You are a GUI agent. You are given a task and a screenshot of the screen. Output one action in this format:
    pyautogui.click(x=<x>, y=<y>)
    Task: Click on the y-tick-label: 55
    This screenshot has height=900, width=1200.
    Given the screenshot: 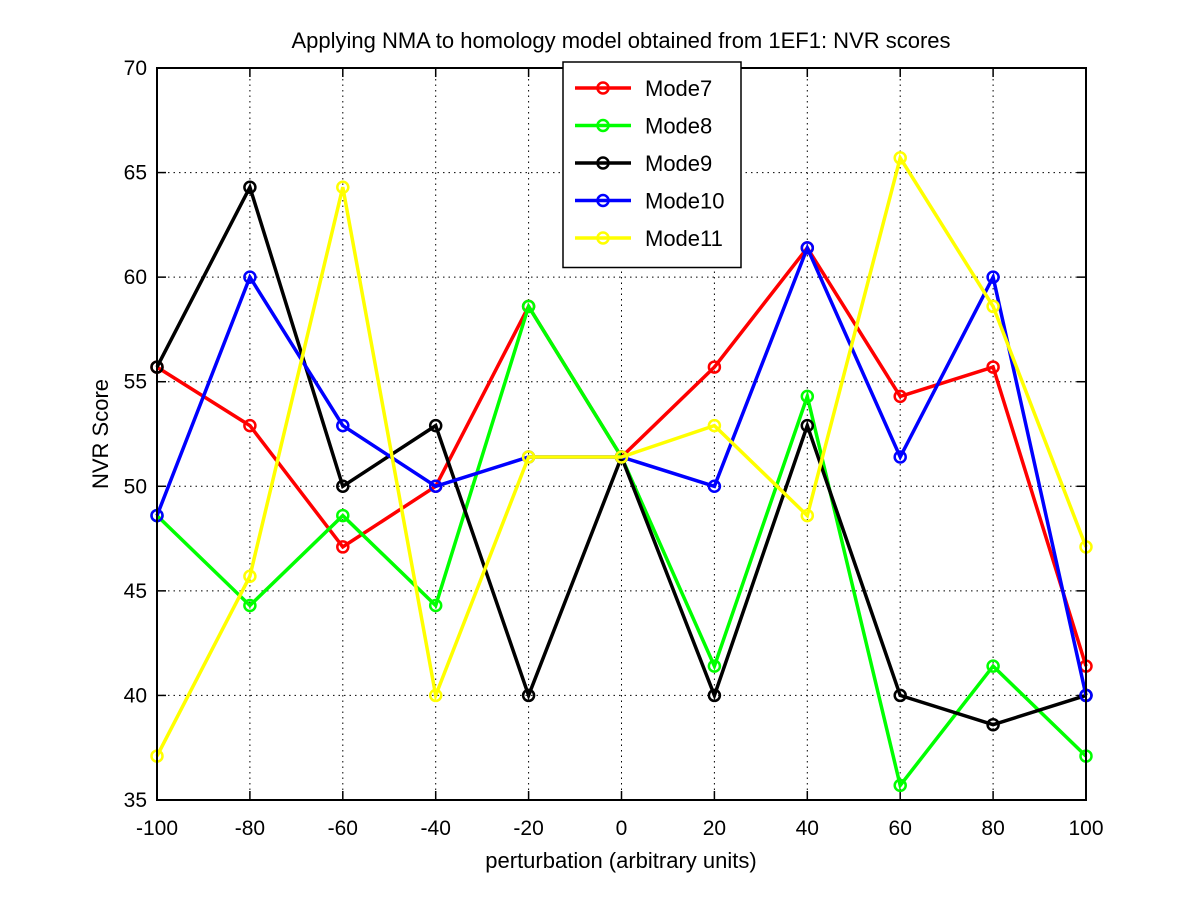 What is the action you would take?
    pyautogui.click(x=135, y=382)
    